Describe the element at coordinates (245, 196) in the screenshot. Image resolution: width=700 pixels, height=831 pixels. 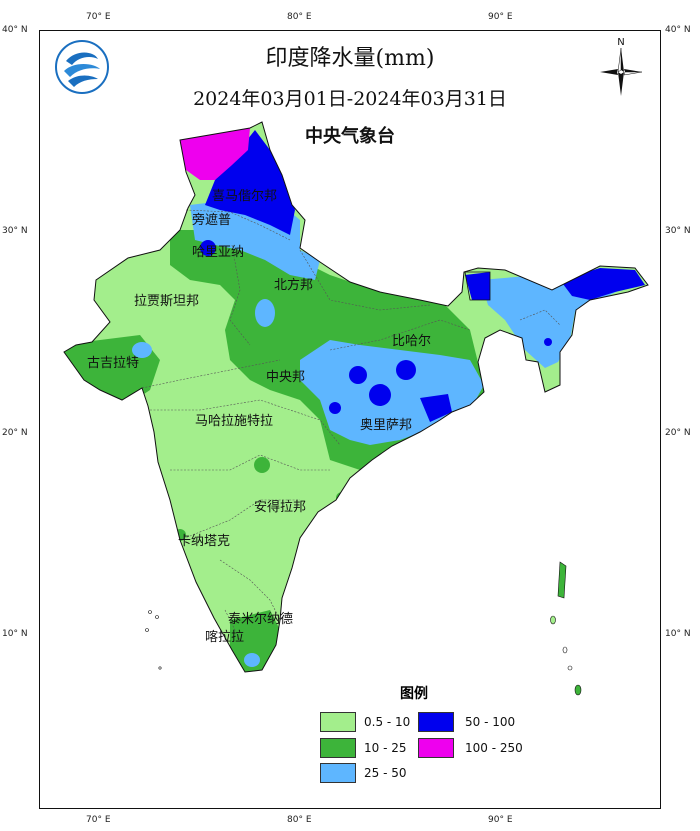
I see `region-label-himachal: 喜马偕尔邦` at that location.